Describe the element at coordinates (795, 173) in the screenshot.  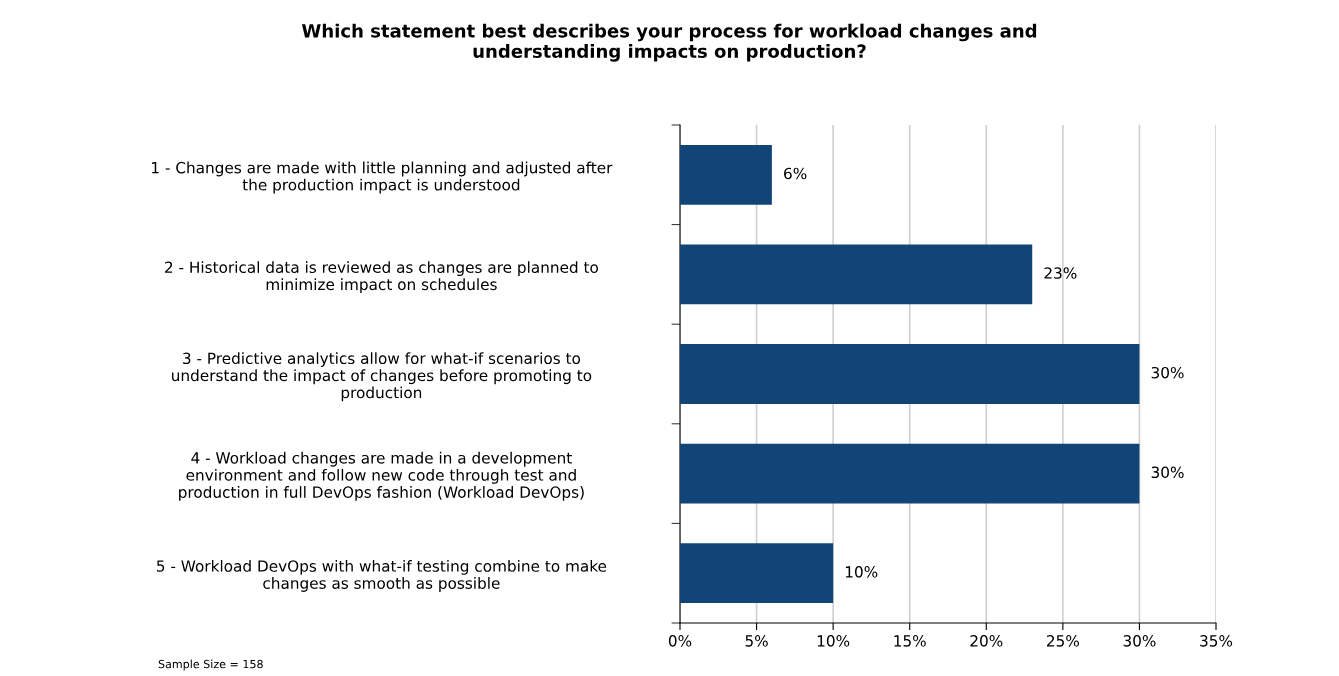
I see `data-label: 6%` at that location.